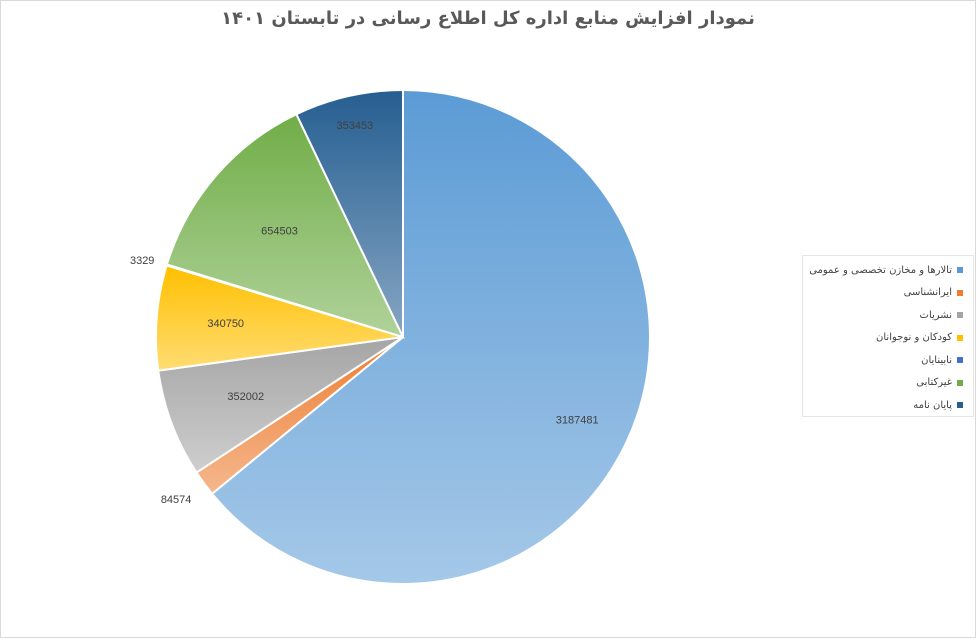 This screenshot has height=638, width=976. I want to click on legend-label: کودکان و نوجوانان, so click(914, 337).